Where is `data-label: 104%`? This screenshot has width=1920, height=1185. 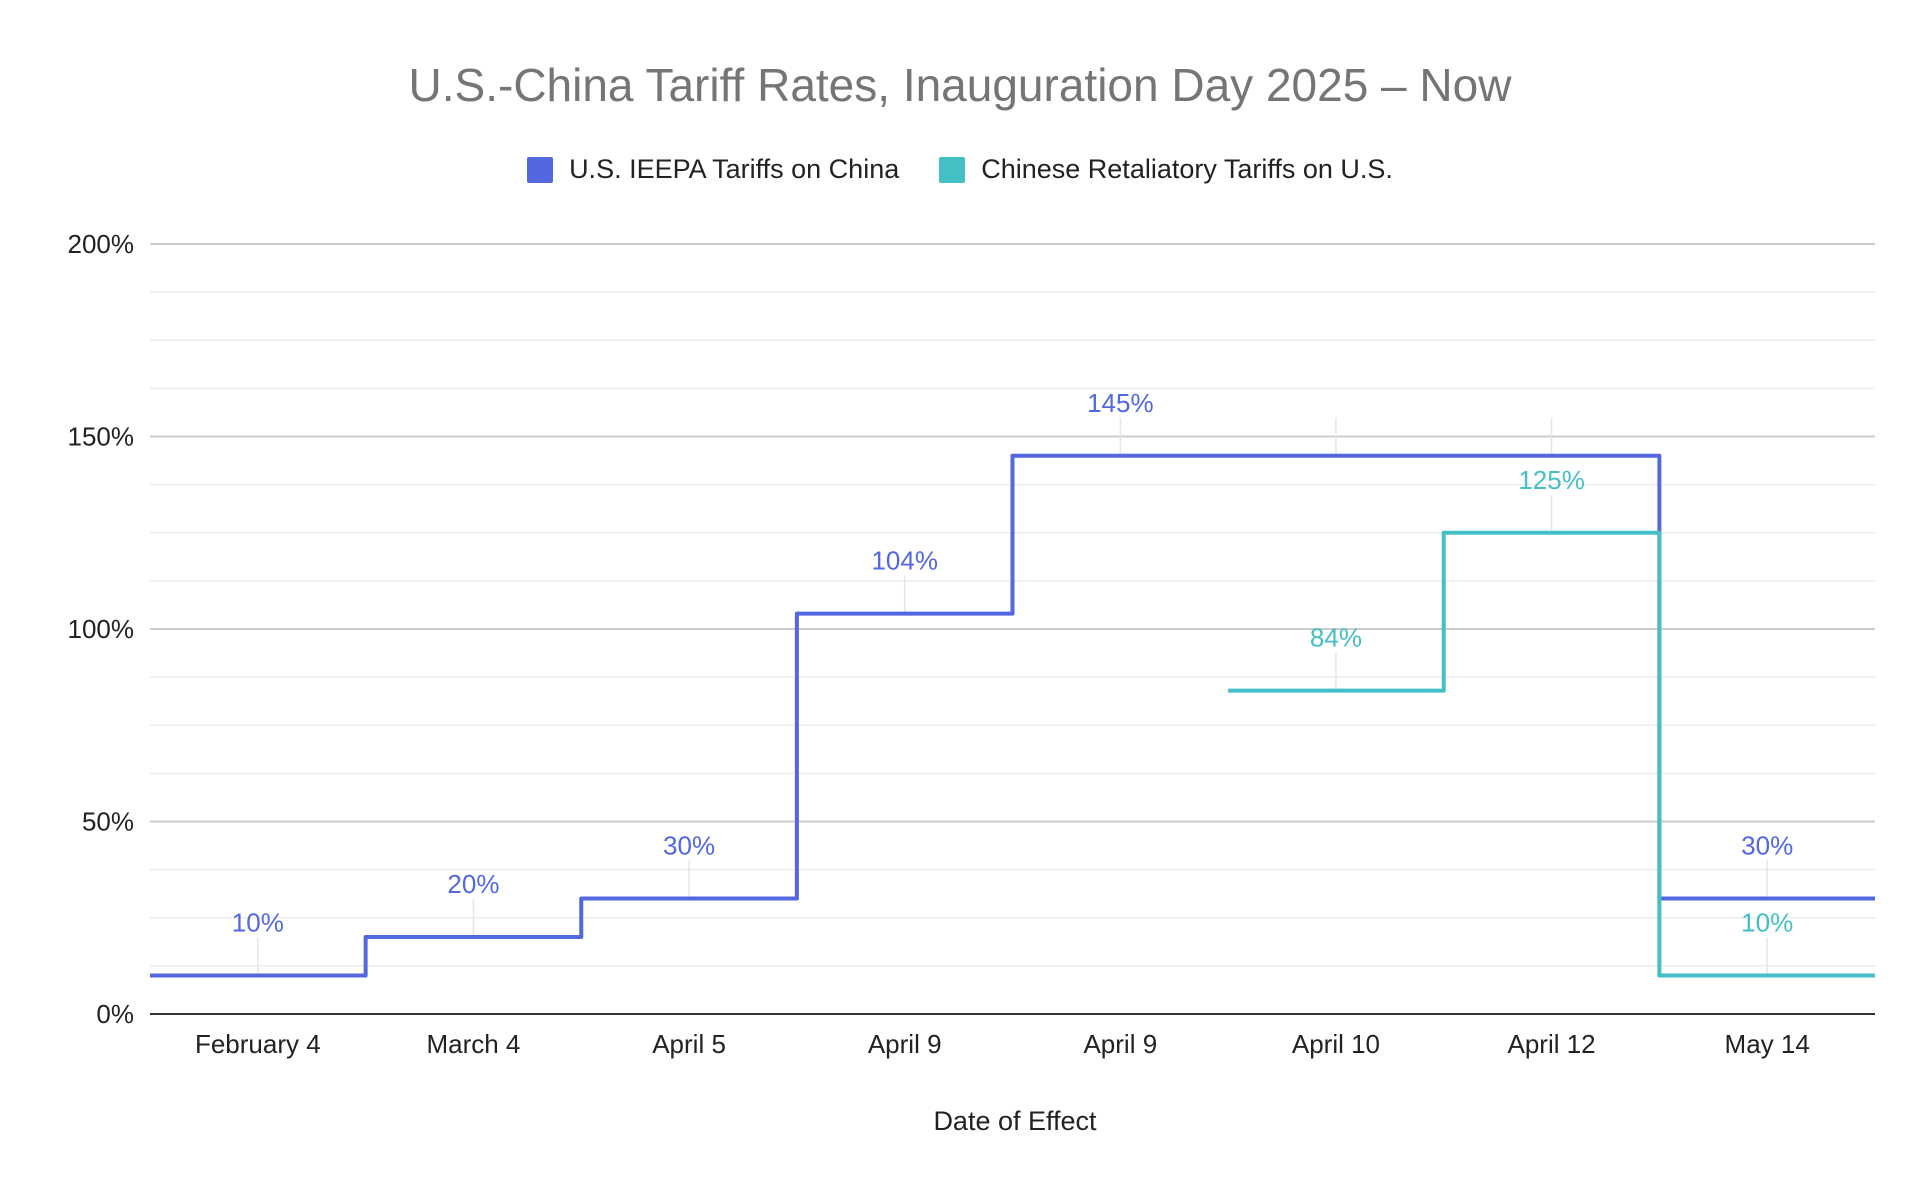
data-label: 104% is located at coordinates (904, 561).